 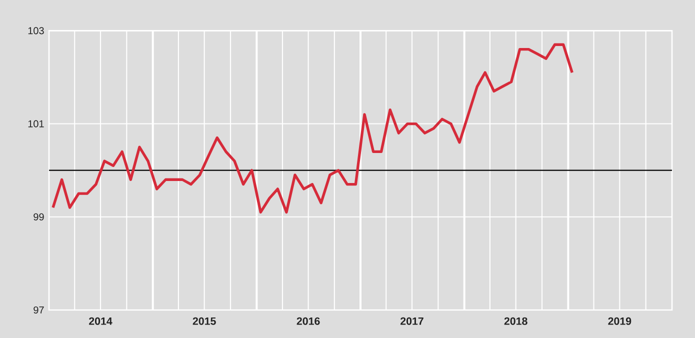 What do you see at coordinates (204, 321) in the screenshot?
I see `x-tick-label: 2015` at bounding box center [204, 321].